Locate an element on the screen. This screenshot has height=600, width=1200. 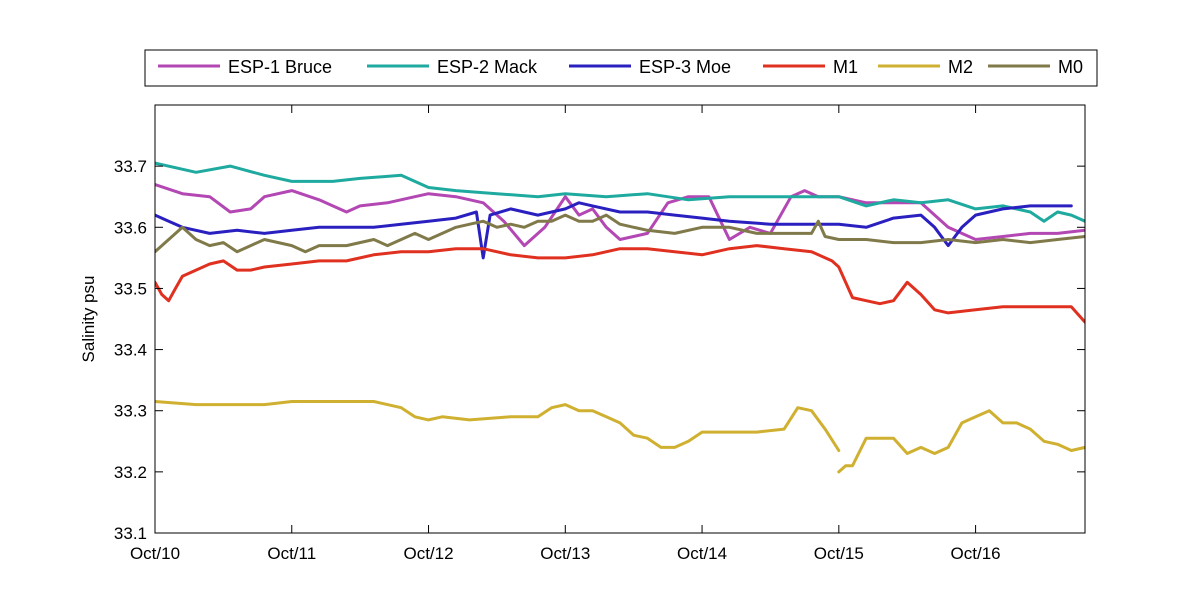
legend-label-esp-1-bruce: ESP-1 Bruce is located at coordinates (280, 67).